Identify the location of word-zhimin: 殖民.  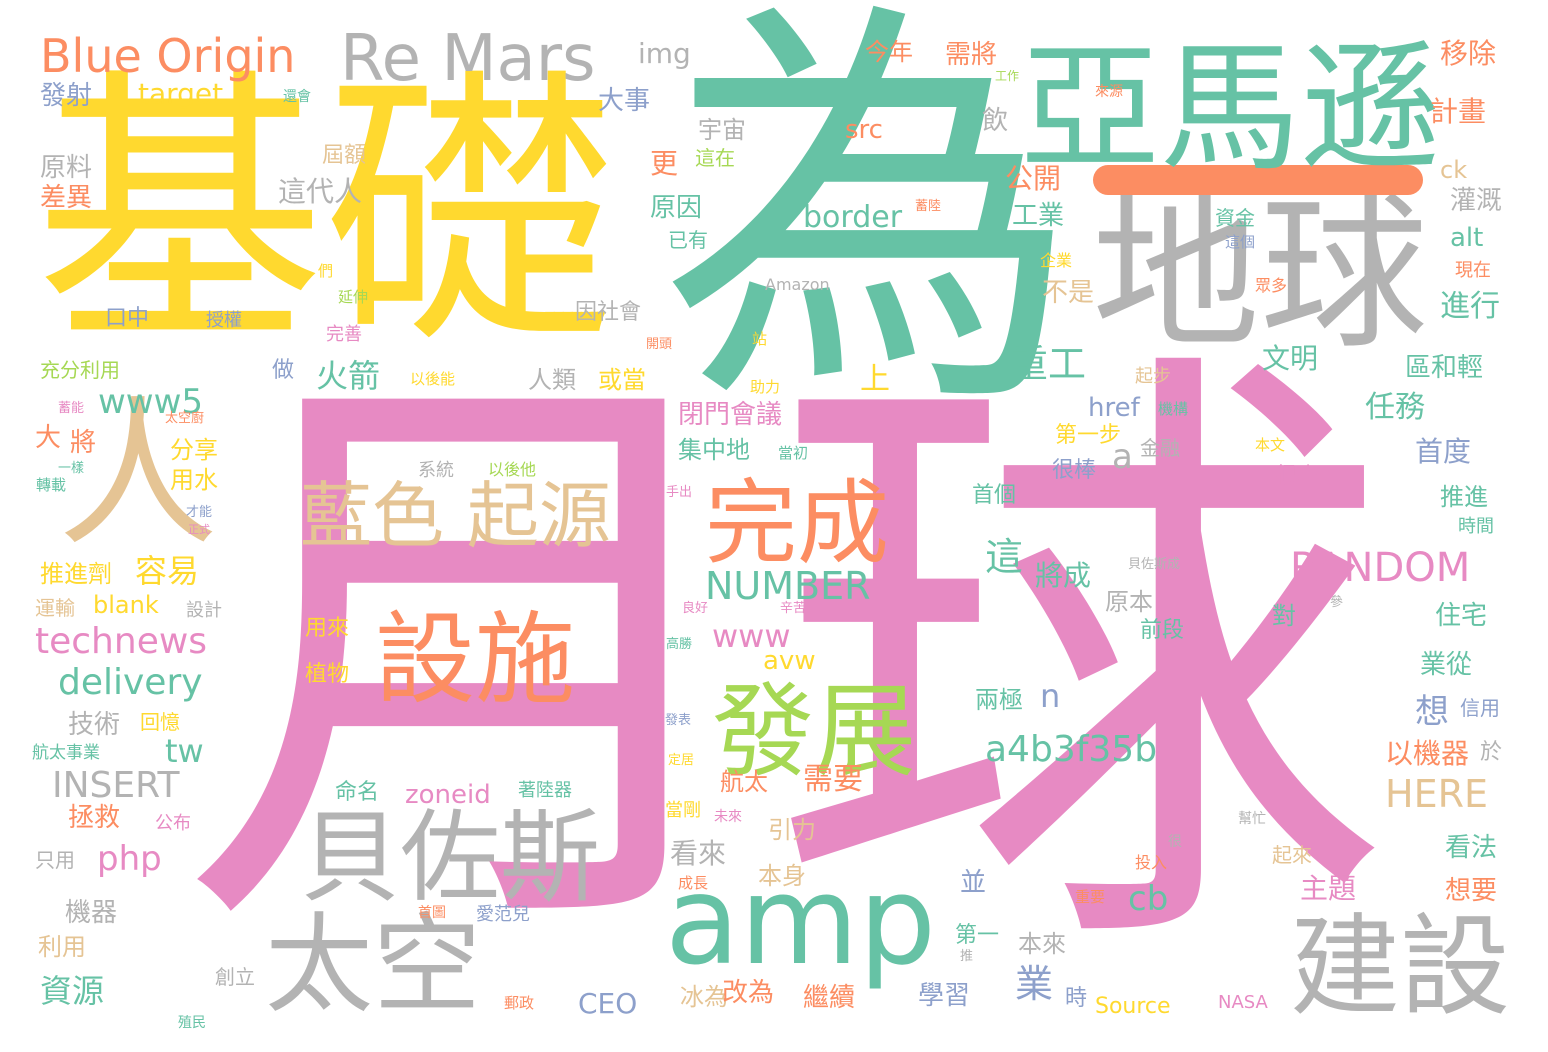
(192, 1023).